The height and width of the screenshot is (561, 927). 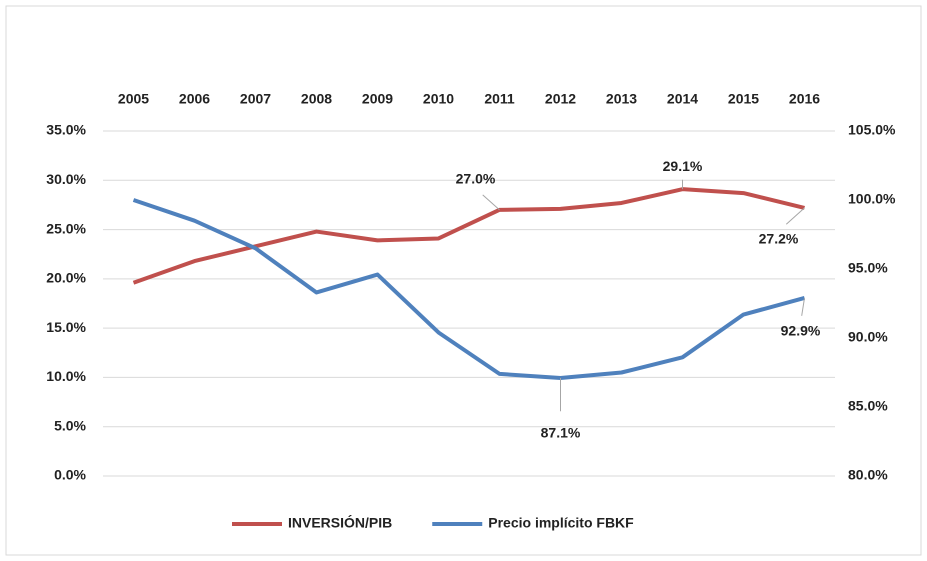 What do you see at coordinates (682, 99) in the screenshot?
I see `x-tick-label: 2014` at bounding box center [682, 99].